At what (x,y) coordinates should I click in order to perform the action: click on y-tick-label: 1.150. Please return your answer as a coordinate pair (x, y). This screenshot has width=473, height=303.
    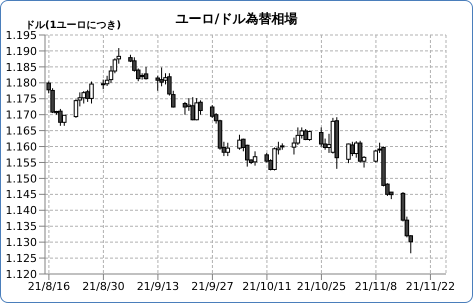
    Looking at the image, I should click on (21, 179).